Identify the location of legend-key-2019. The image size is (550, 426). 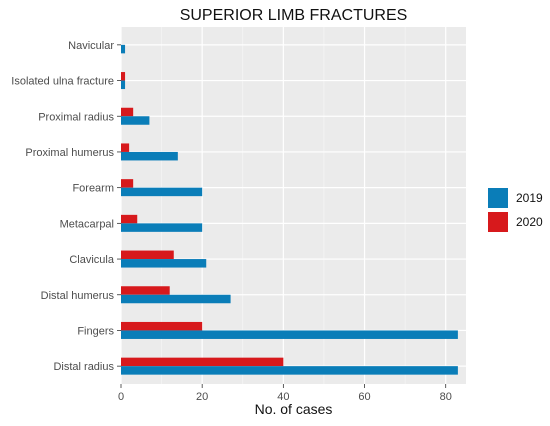
(498, 198).